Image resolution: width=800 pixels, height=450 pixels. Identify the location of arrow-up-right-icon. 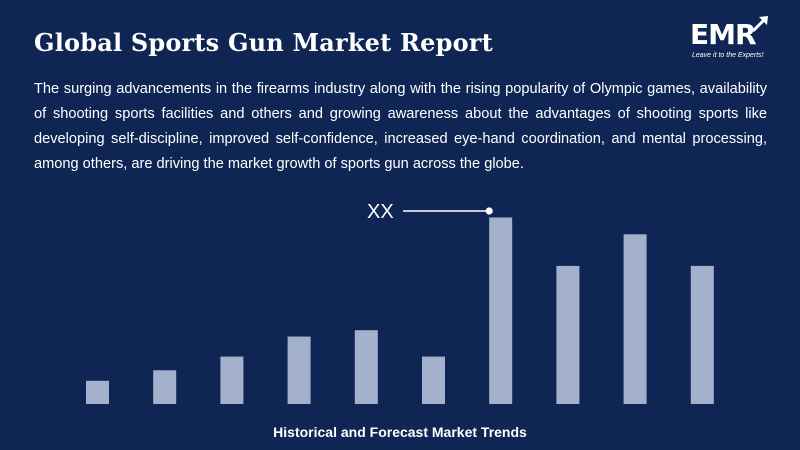
(759, 24).